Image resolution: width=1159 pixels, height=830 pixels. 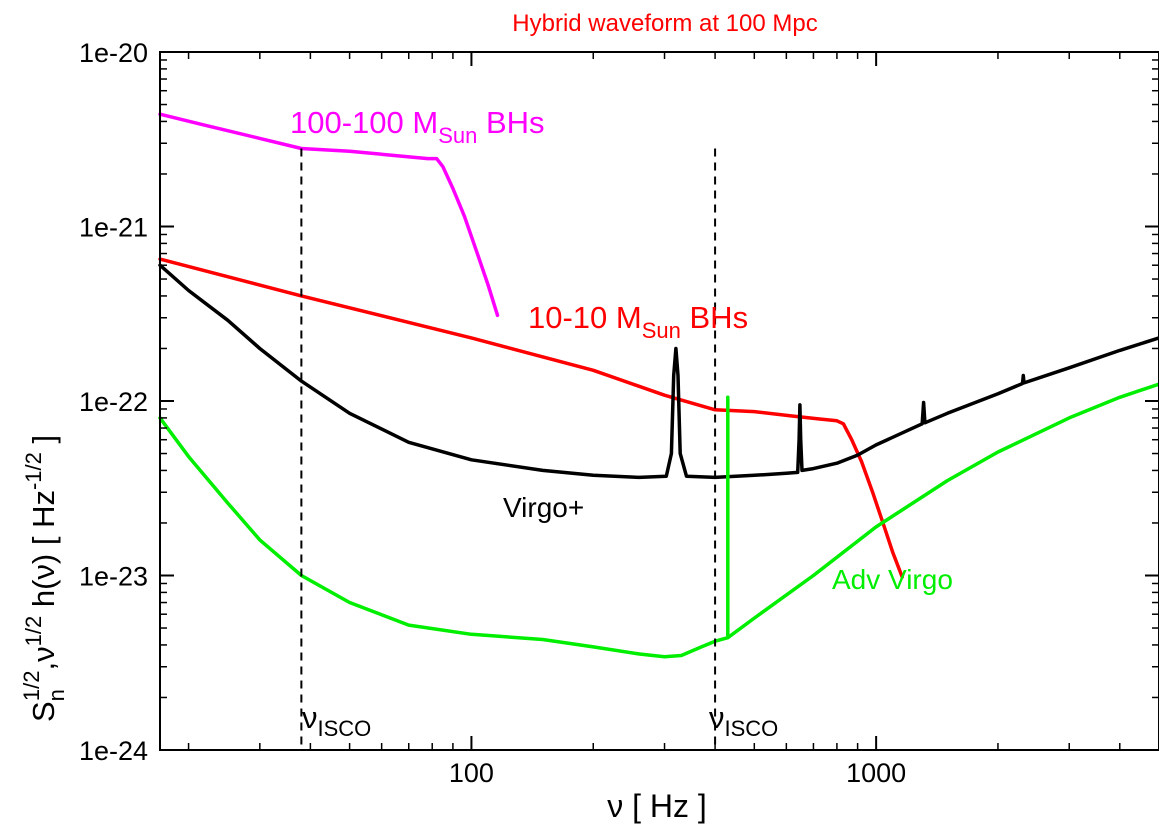 What do you see at coordinates (113, 402) in the screenshot?
I see `y-tick-label-2: 1e-22` at bounding box center [113, 402].